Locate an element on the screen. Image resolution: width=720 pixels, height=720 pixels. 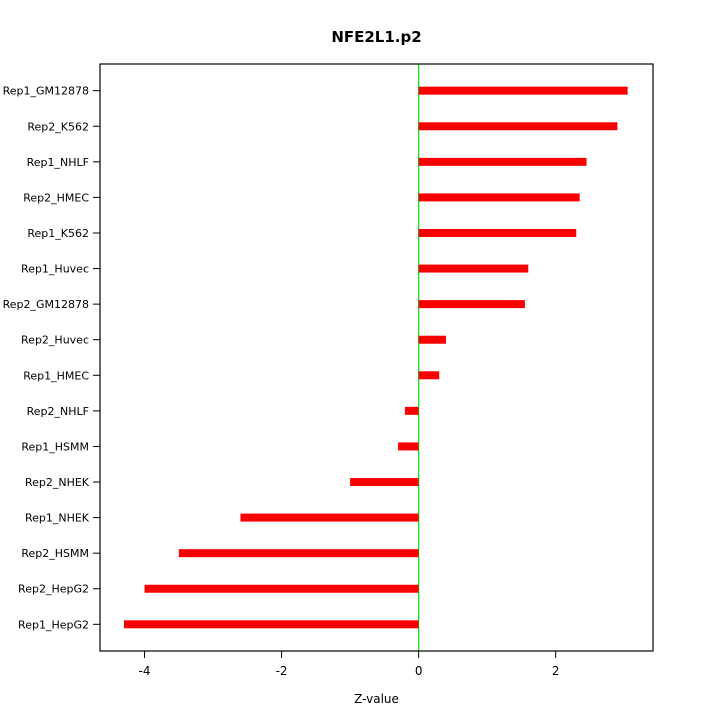
category-label: Rep2_HMEC is located at coordinates (56, 197).